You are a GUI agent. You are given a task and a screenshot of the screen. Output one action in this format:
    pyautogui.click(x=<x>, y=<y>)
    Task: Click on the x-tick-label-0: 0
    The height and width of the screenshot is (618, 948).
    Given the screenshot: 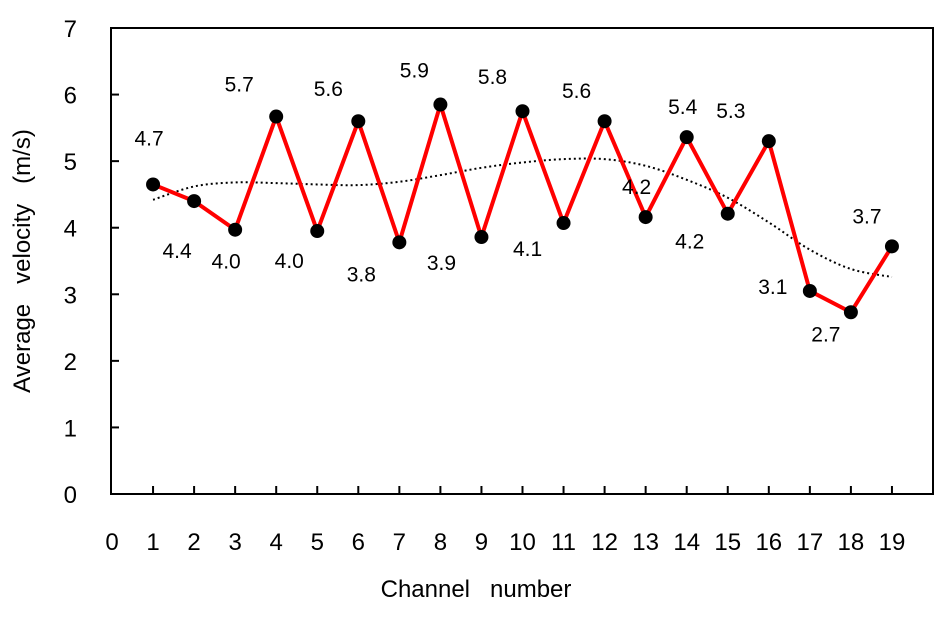 What is the action you would take?
    pyautogui.click(x=111, y=542)
    